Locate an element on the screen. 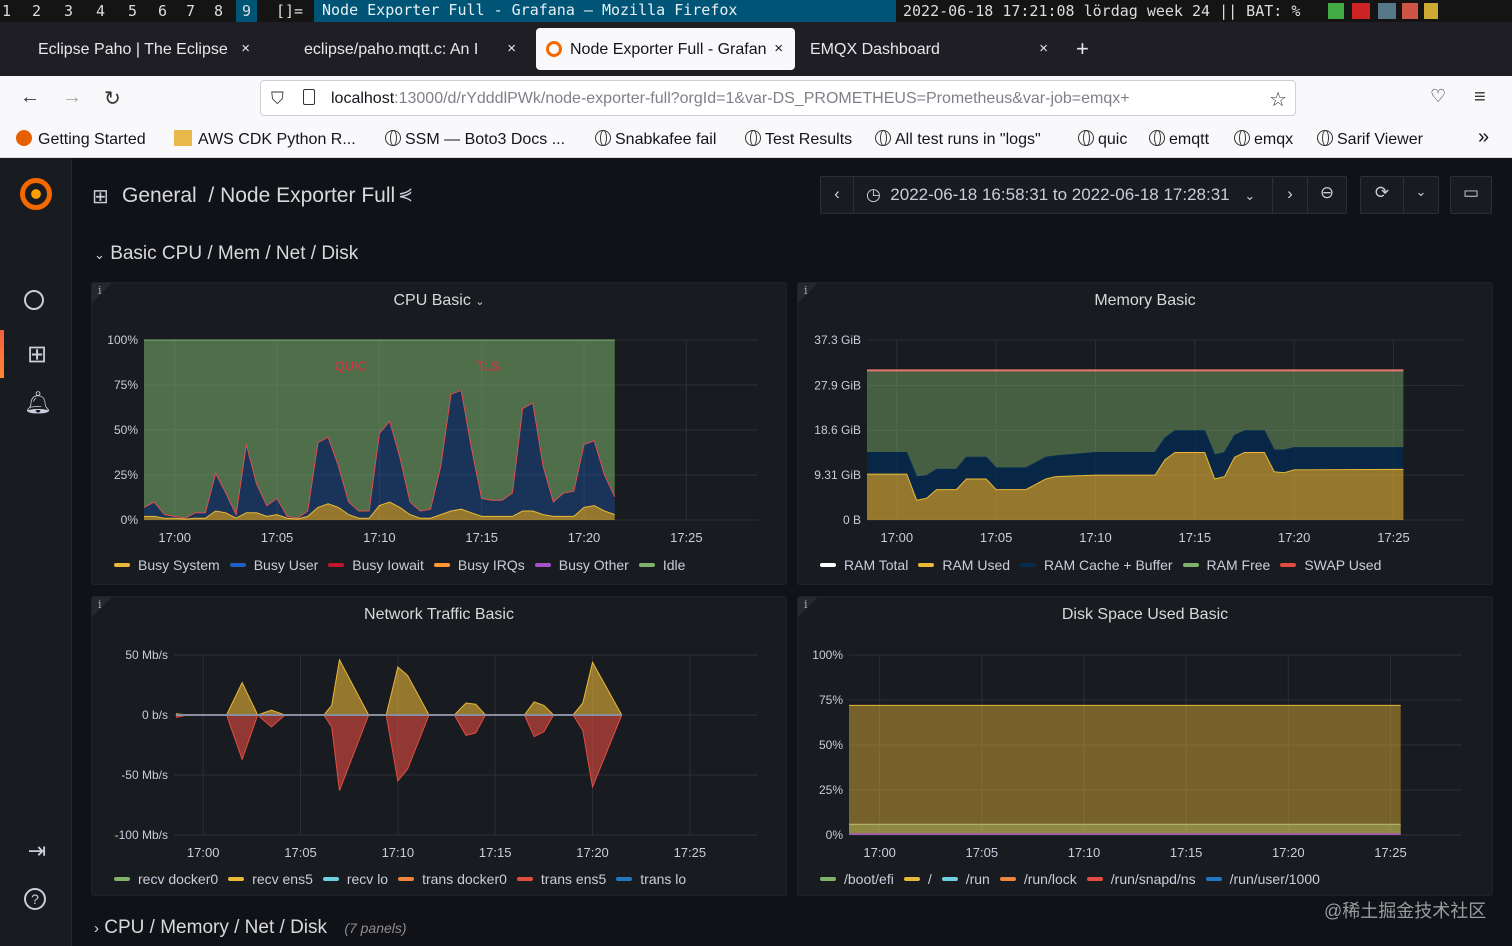 The height and width of the screenshot is (946, 1512). grafana-sidebar: ⊞ 🔔︎ ⇥ ? is located at coordinates (36, 552).